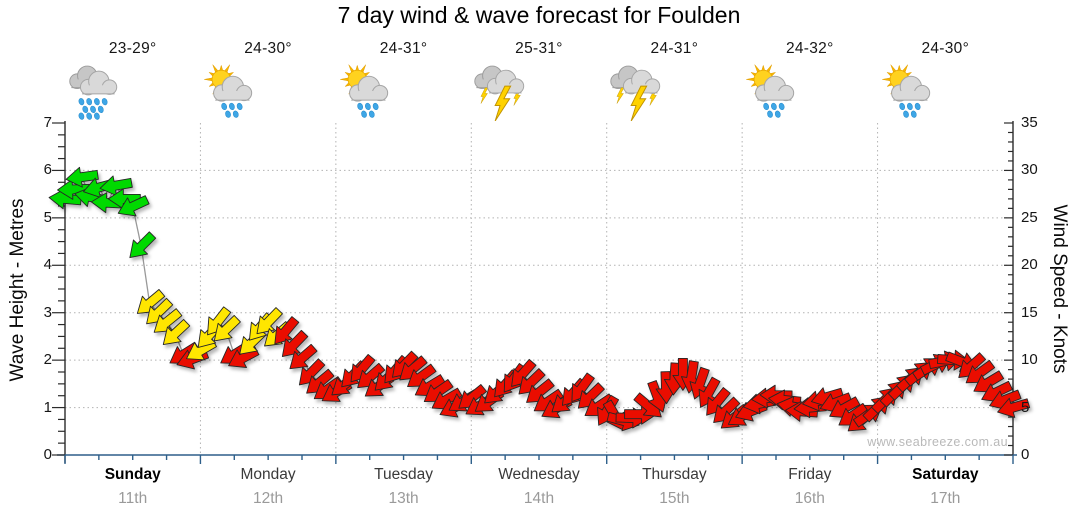 This screenshot has height=522, width=1080. Describe the element at coordinates (809, 498) in the screenshot. I see `day-date: 16th` at that location.